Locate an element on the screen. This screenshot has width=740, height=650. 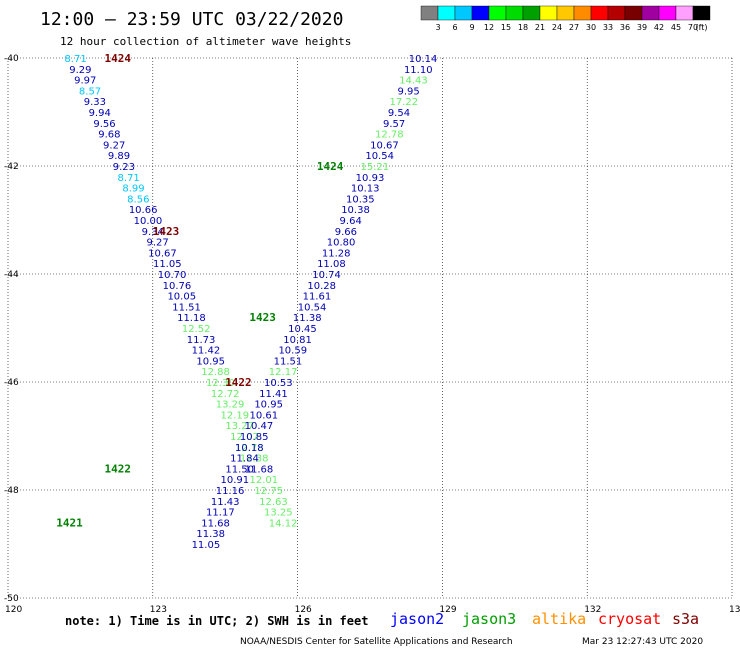
swh-value-label: 11.51 is located at coordinates (186, 307).